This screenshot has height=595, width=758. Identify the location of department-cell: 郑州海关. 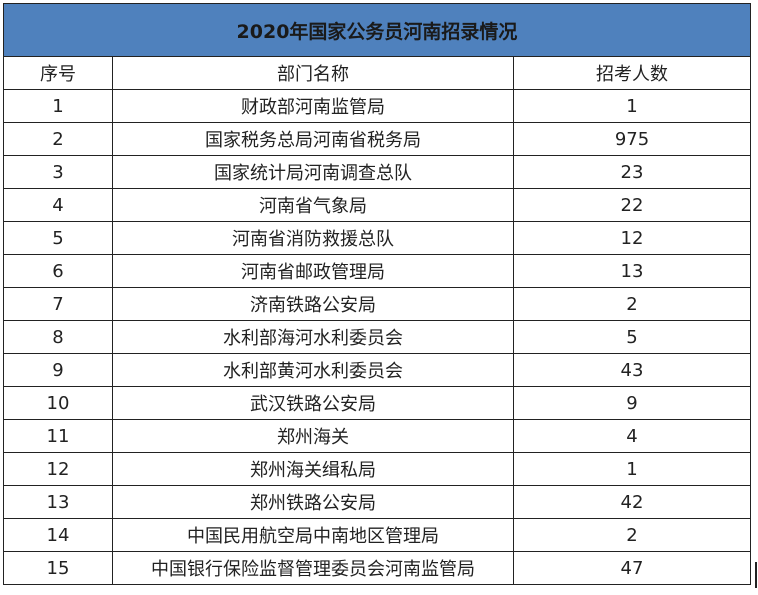
(313, 436).